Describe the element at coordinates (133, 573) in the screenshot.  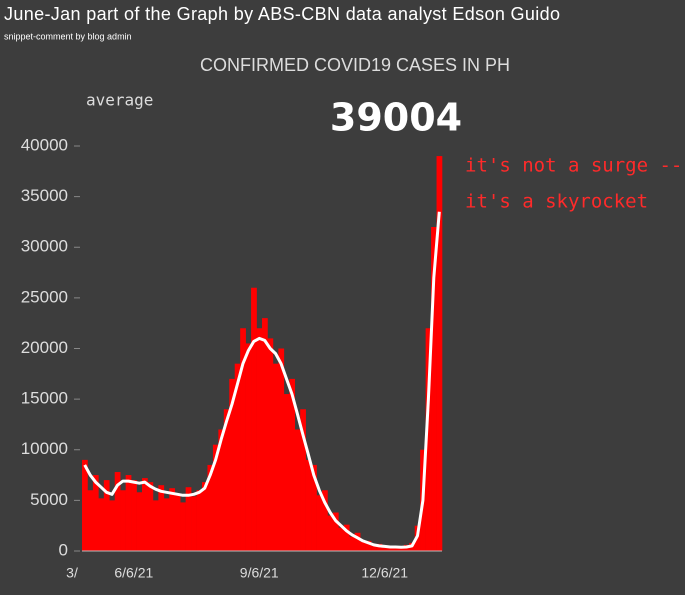
I see `x-tick-label: 6/6/21` at that location.